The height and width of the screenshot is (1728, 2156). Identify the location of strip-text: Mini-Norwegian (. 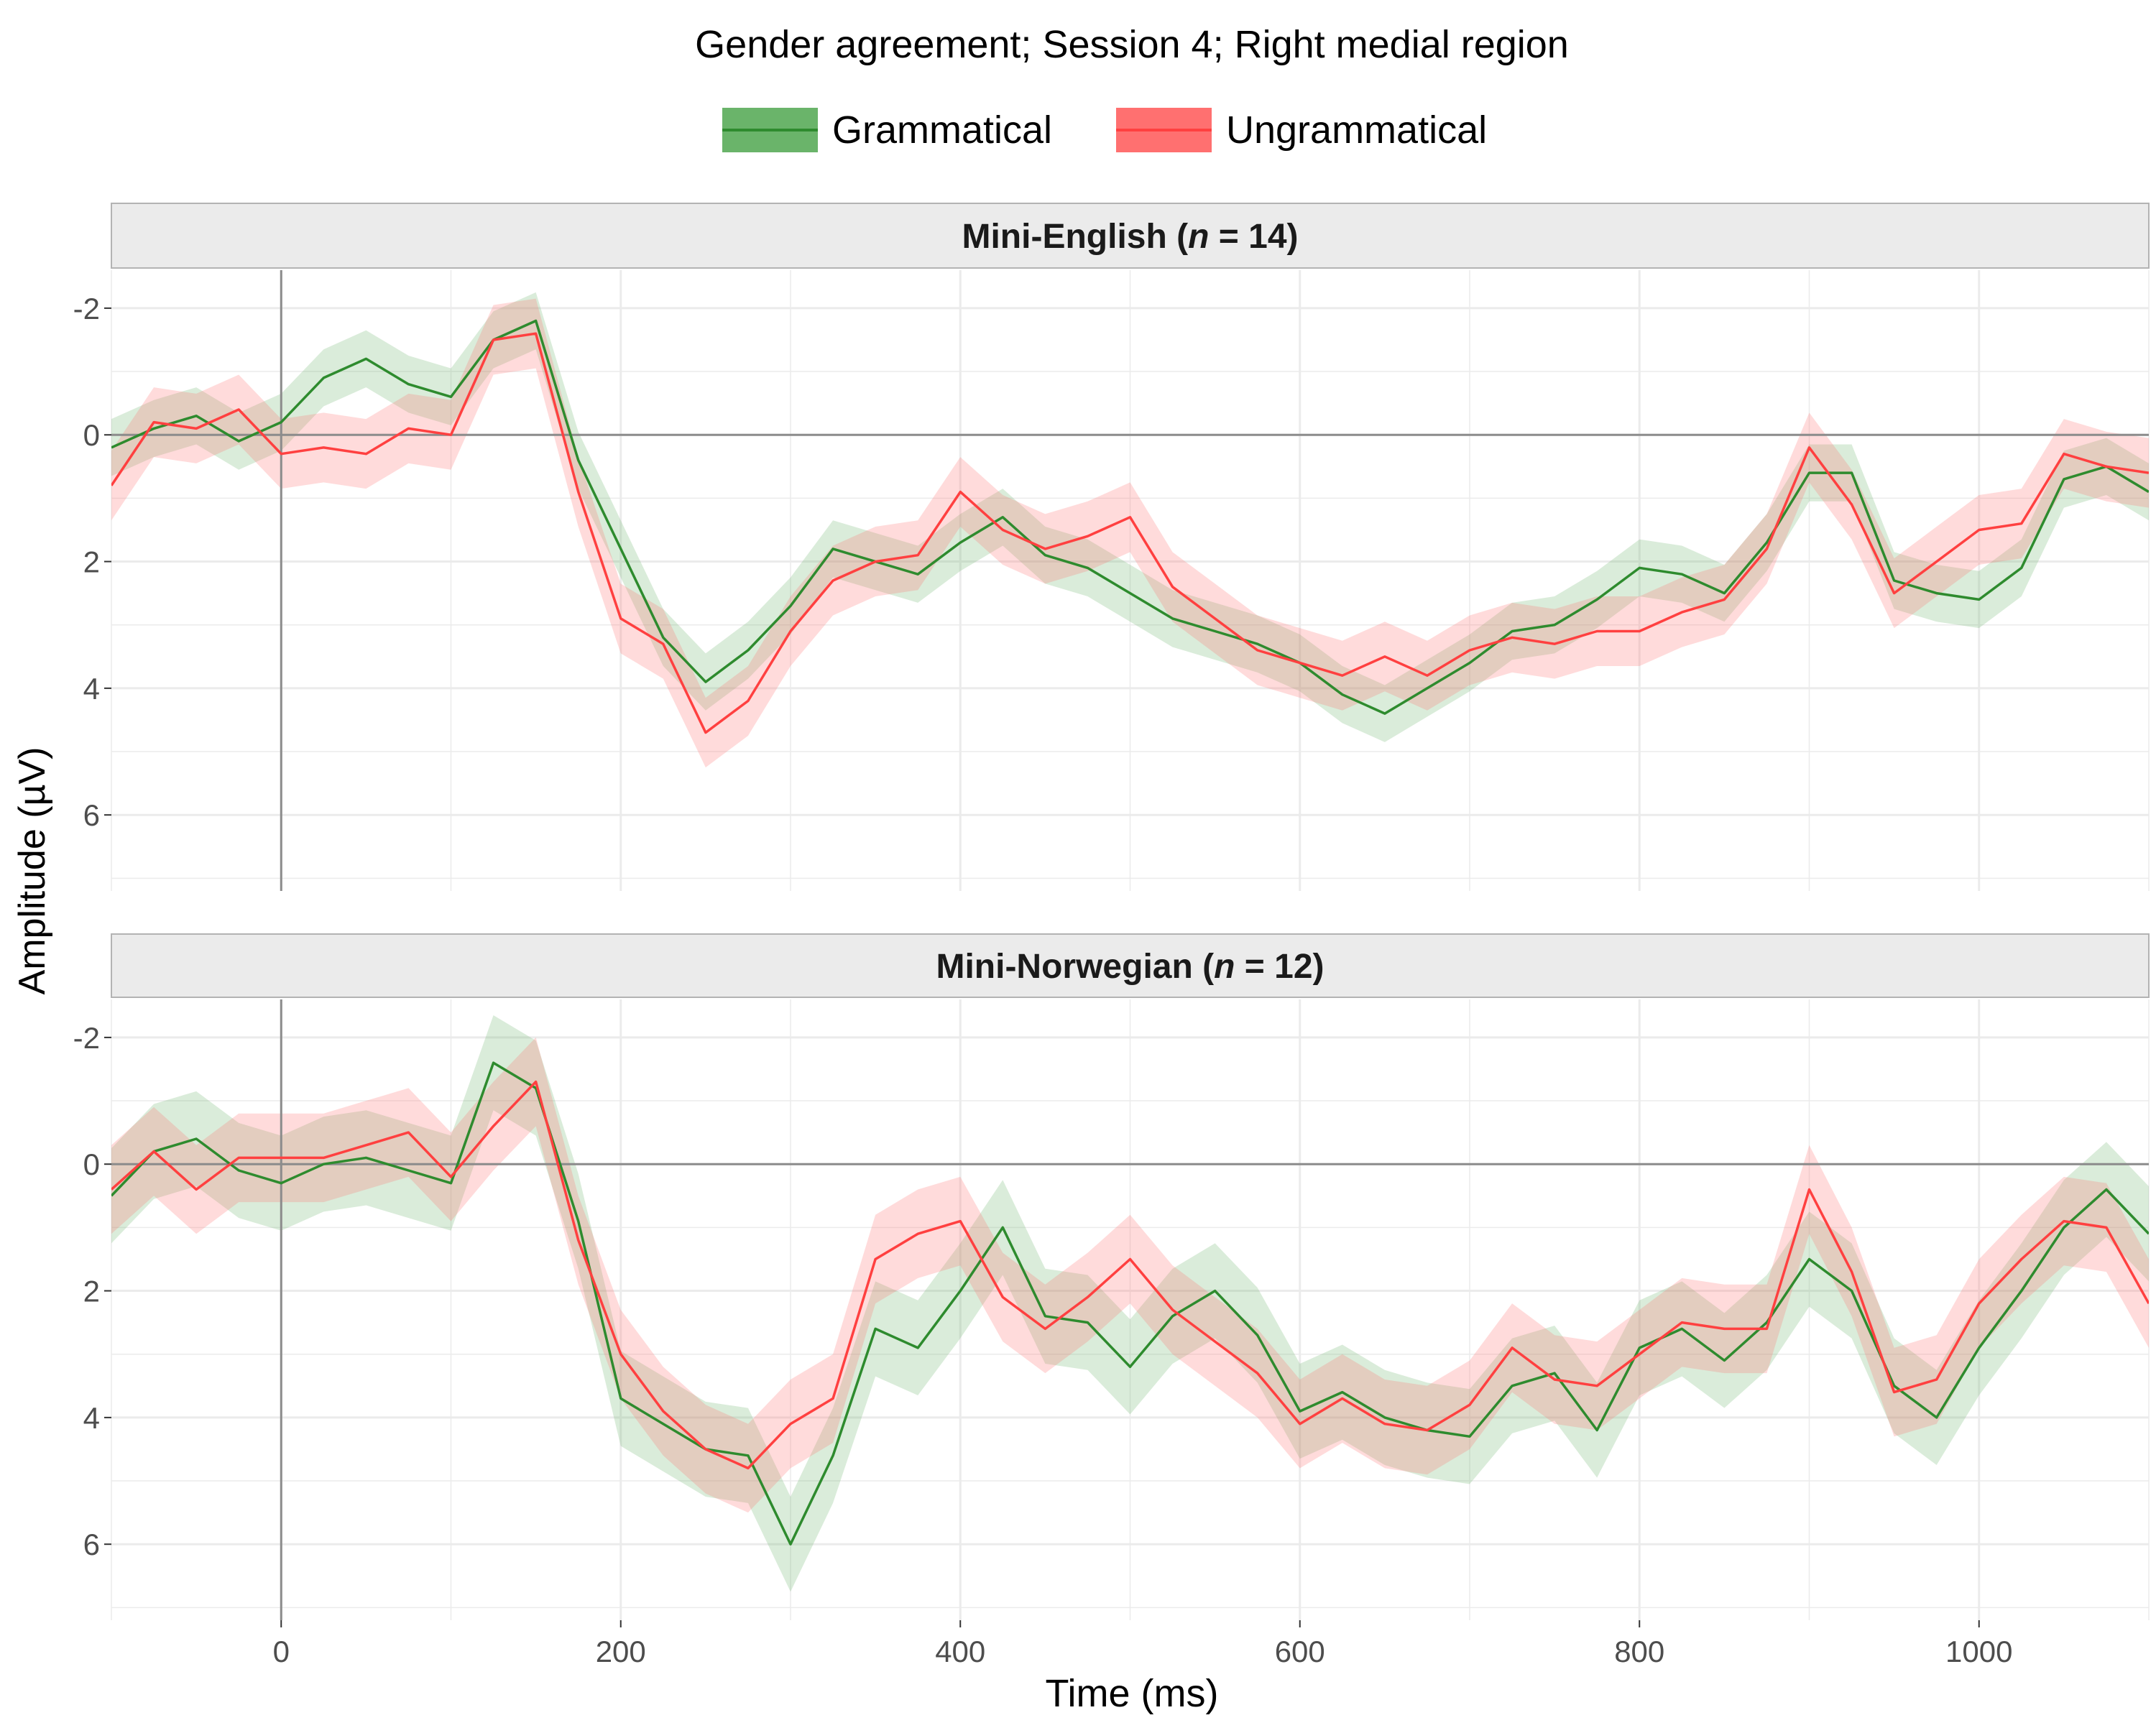
(1075, 967).